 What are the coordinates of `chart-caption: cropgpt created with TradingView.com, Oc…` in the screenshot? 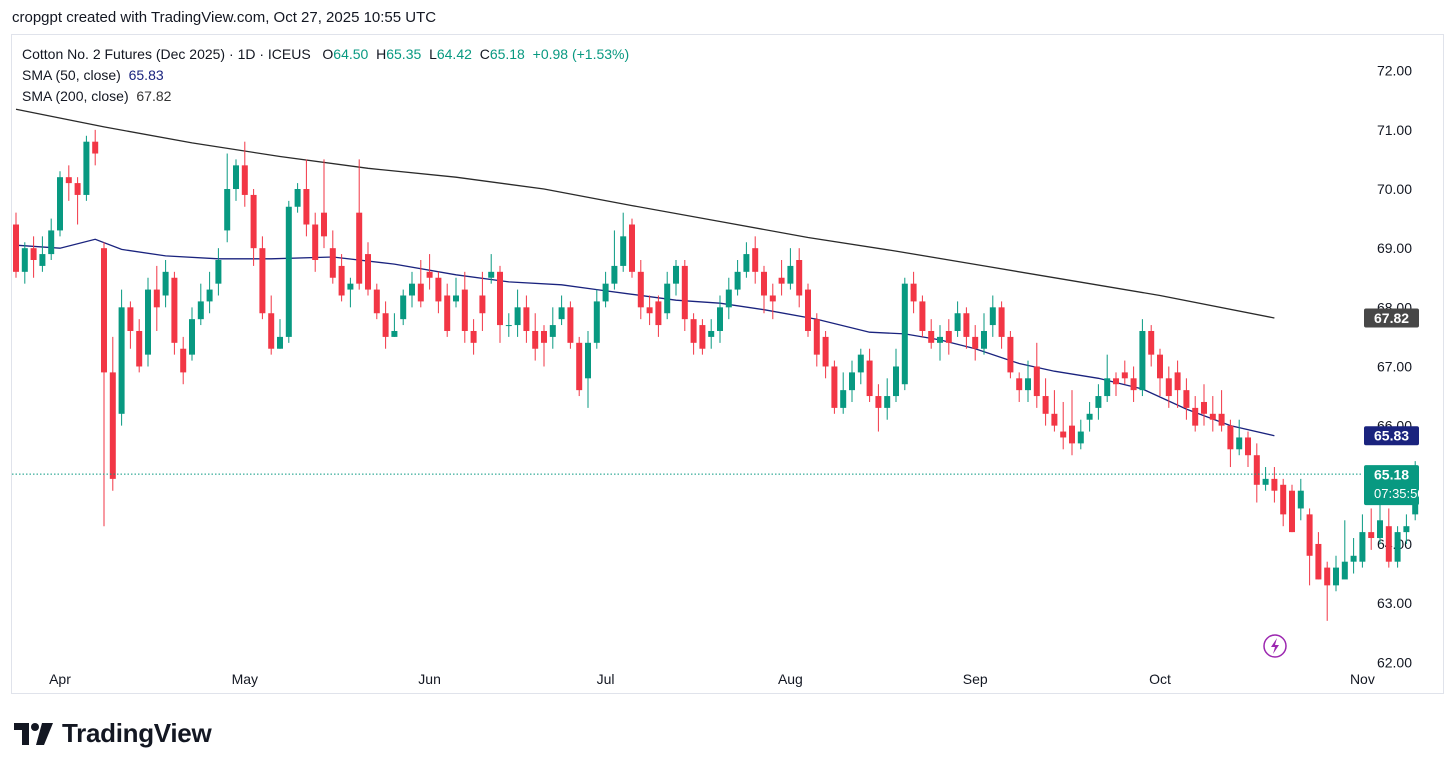 It's located at (224, 17).